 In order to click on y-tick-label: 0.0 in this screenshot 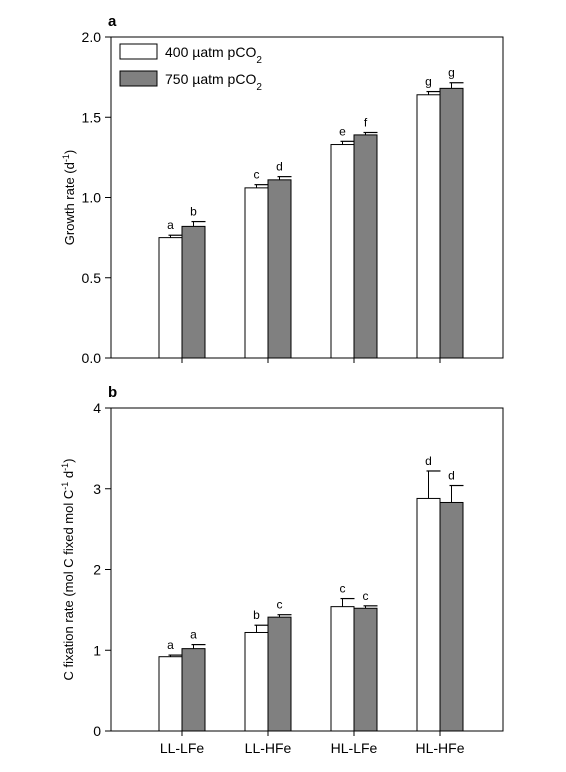, I will do `click(92, 358)`.